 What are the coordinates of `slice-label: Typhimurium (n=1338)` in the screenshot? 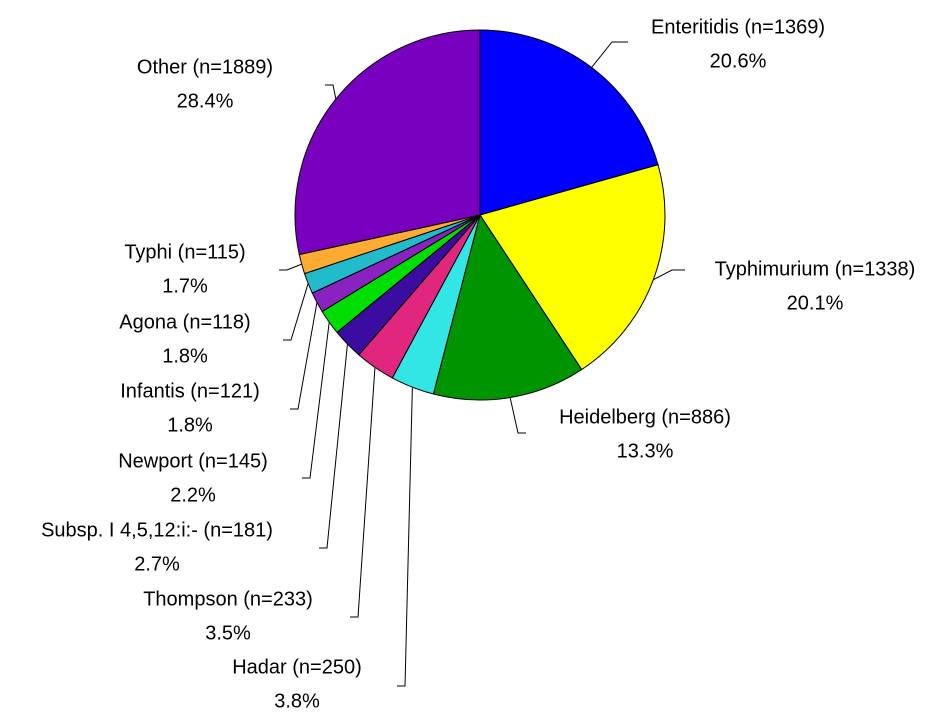 It's located at (815, 269).